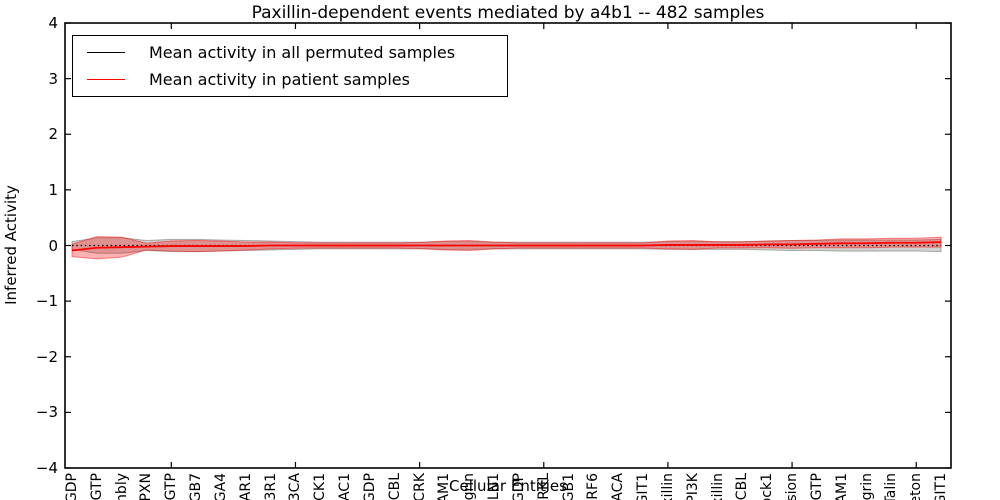 The image size is (1000, 500). What do you see at coordinates (302, 52) in the screenshot?
I see `legend-label-permuted: Mean activity in all permuted samples` at bounding box center [302, 52].